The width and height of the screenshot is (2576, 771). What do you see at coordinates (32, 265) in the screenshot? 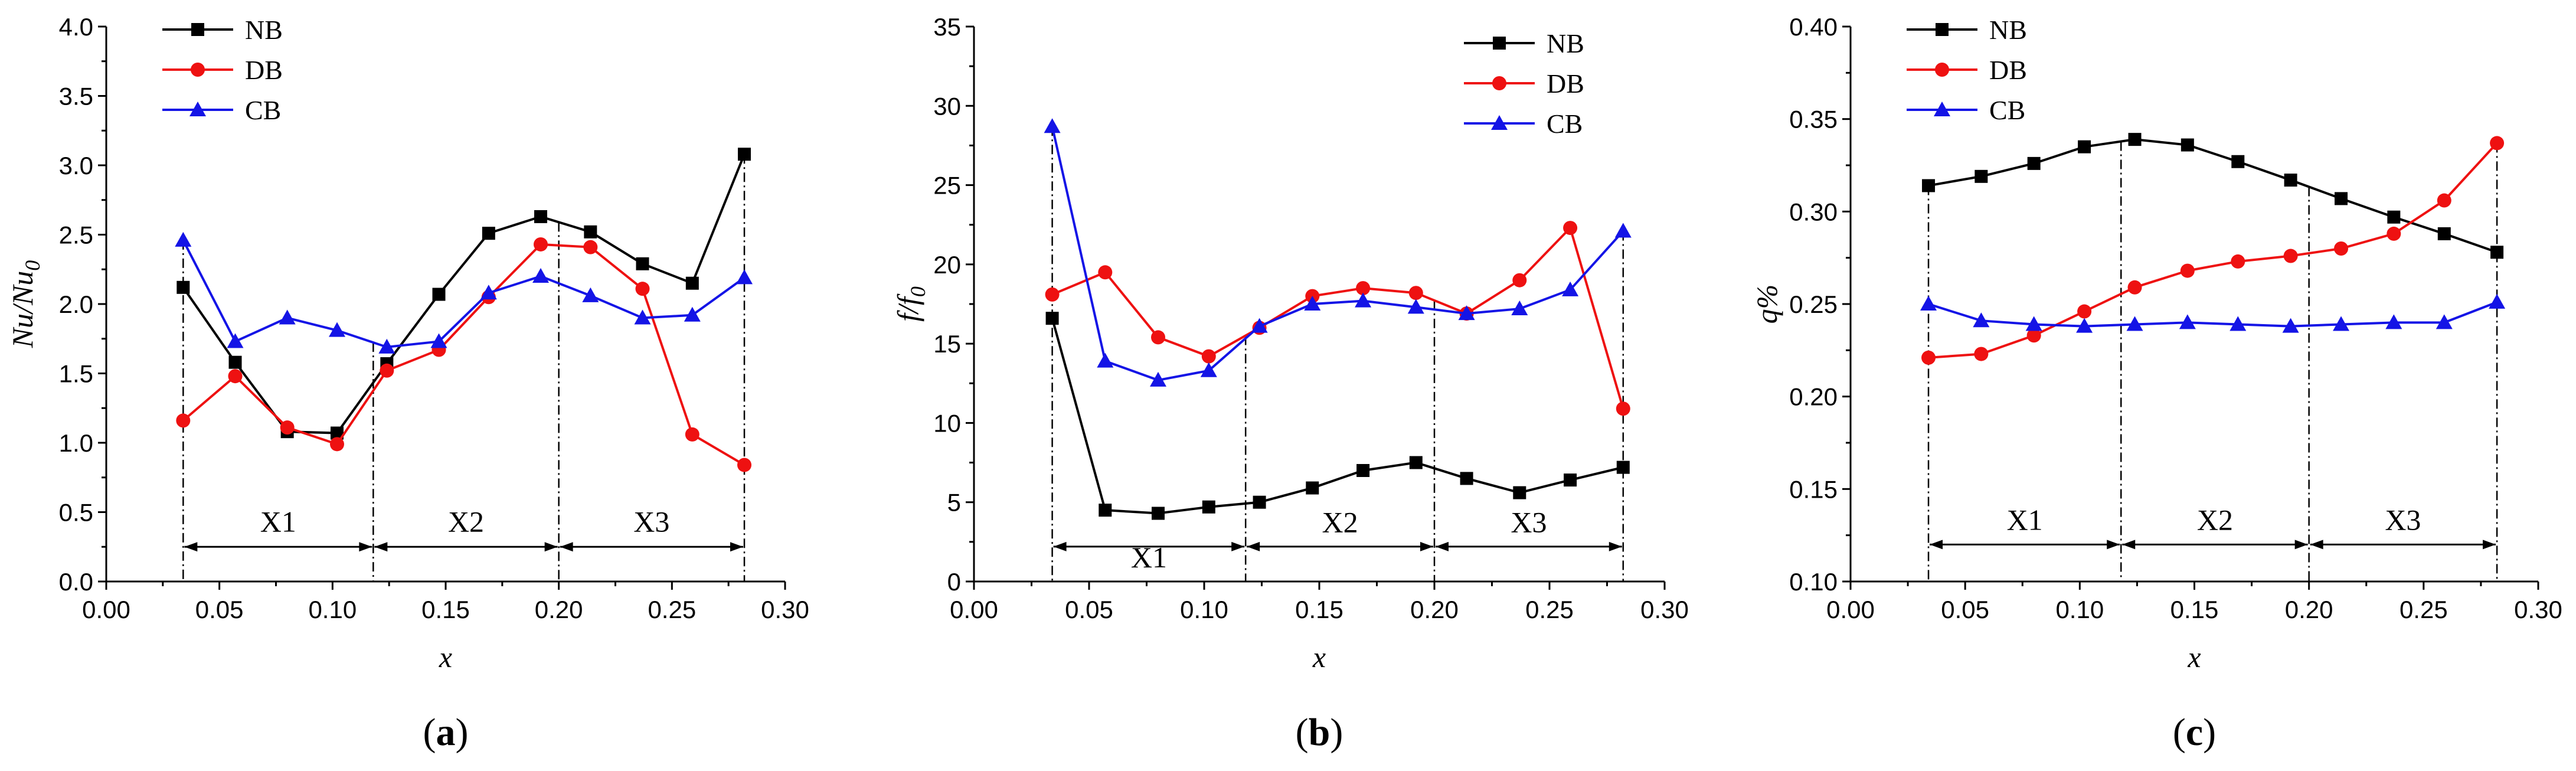
I see `y-axis-title-subscript: 0` at bounding box center [32, 265].